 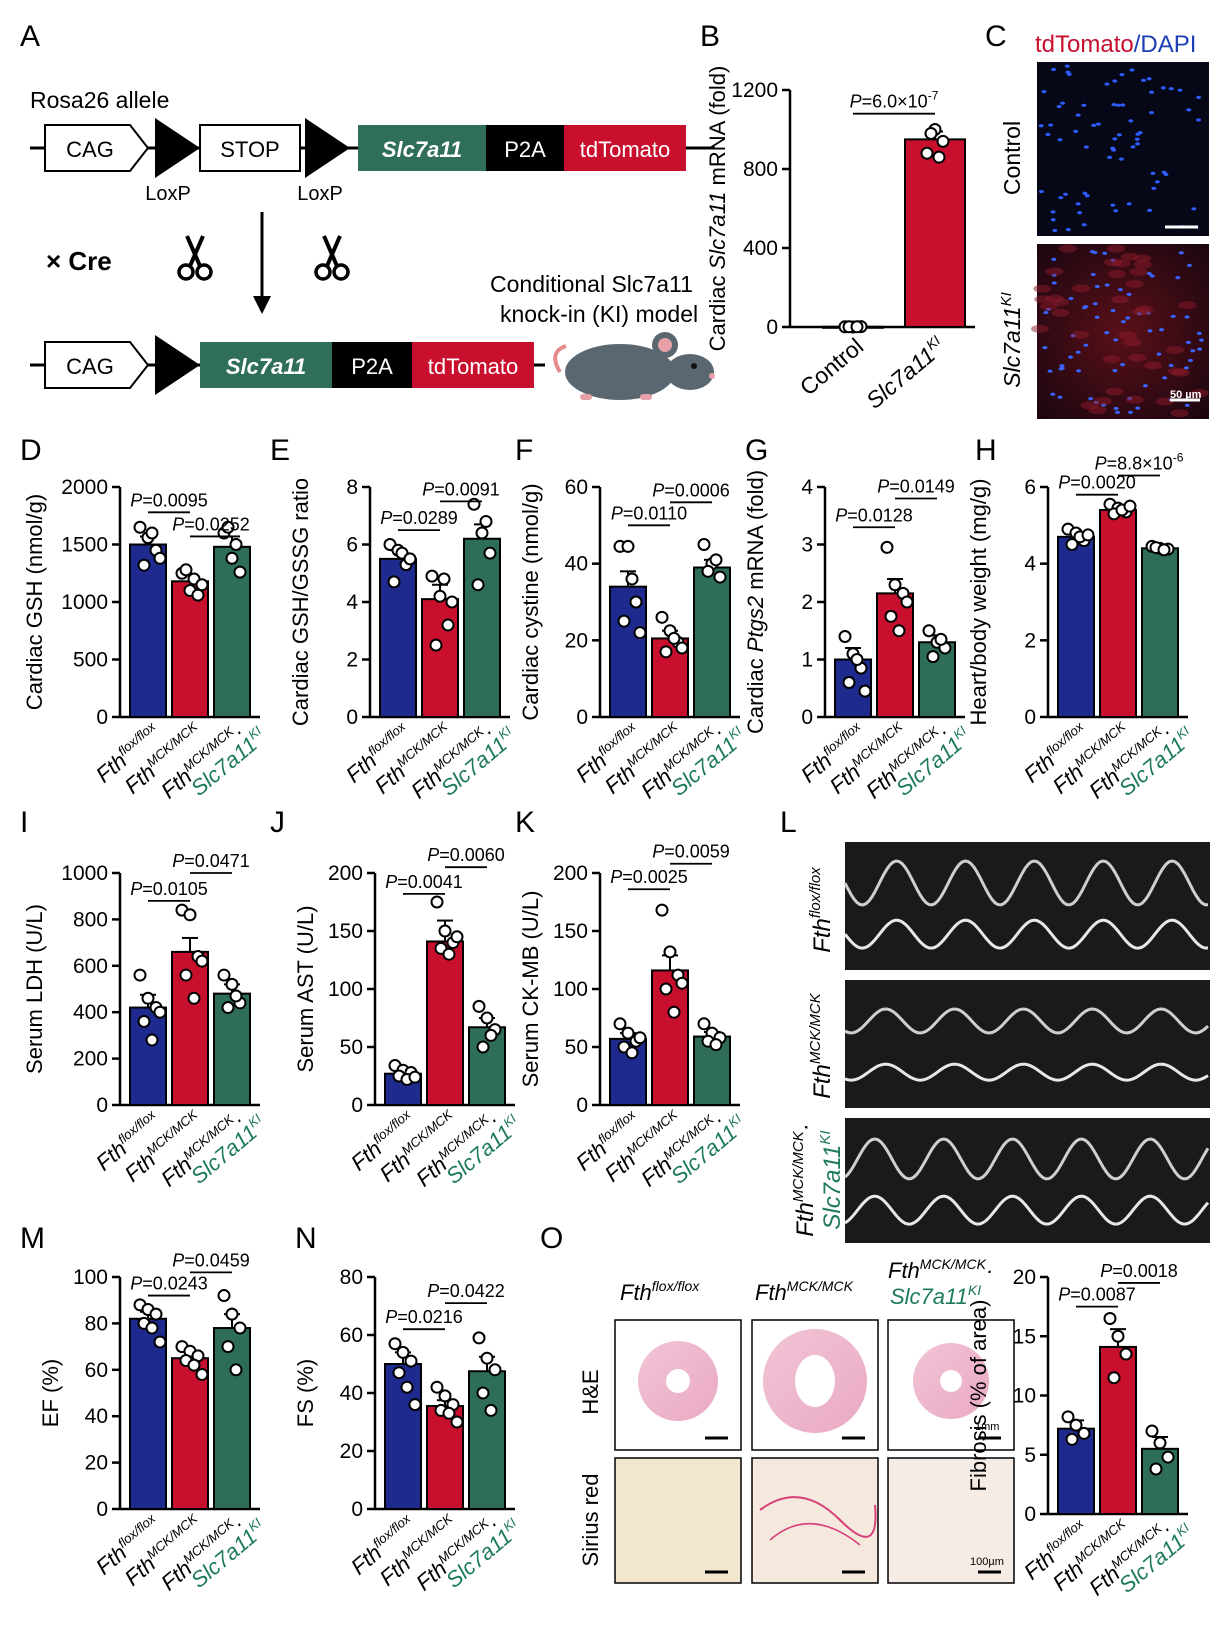 I want to click on y-tick-label: 6, so click(x=1030, y=487).